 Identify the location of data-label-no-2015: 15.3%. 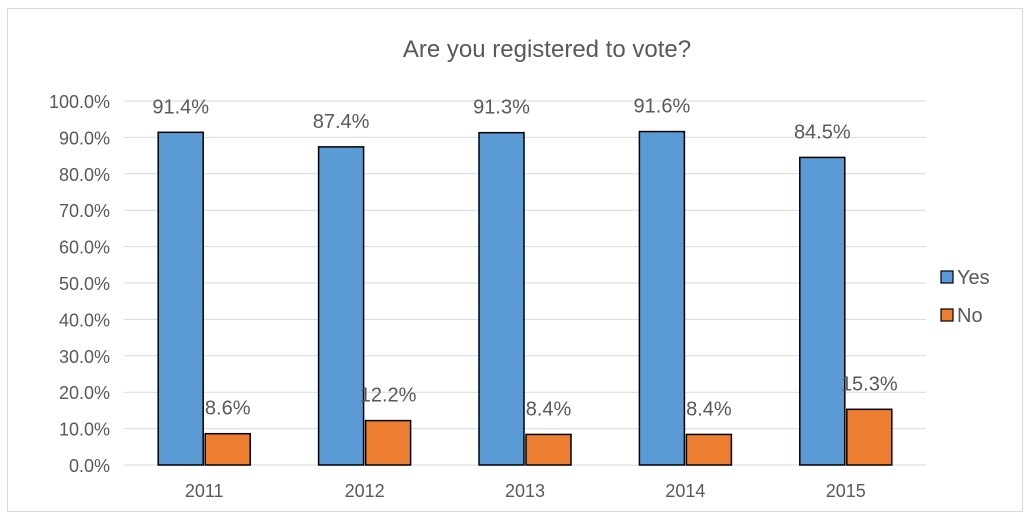
(869, 384).